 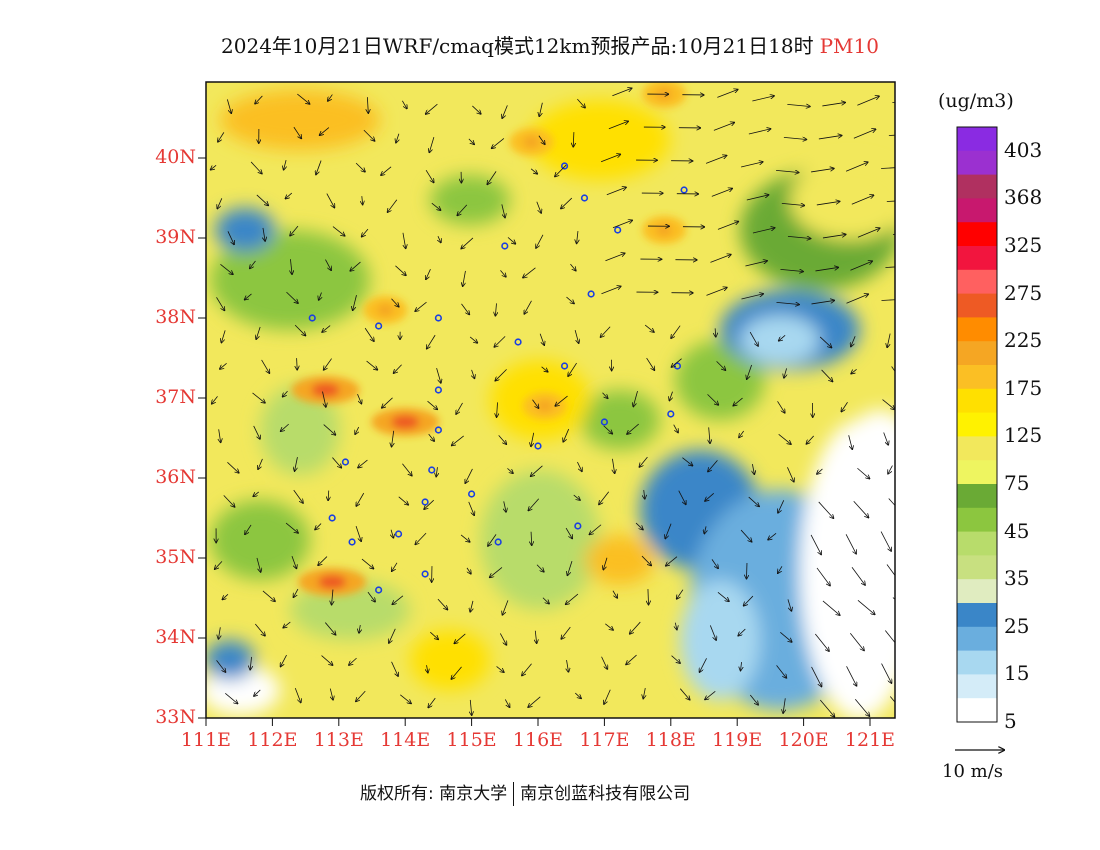 I want to click on lon-label: 114E, so click(x=405, y=740).